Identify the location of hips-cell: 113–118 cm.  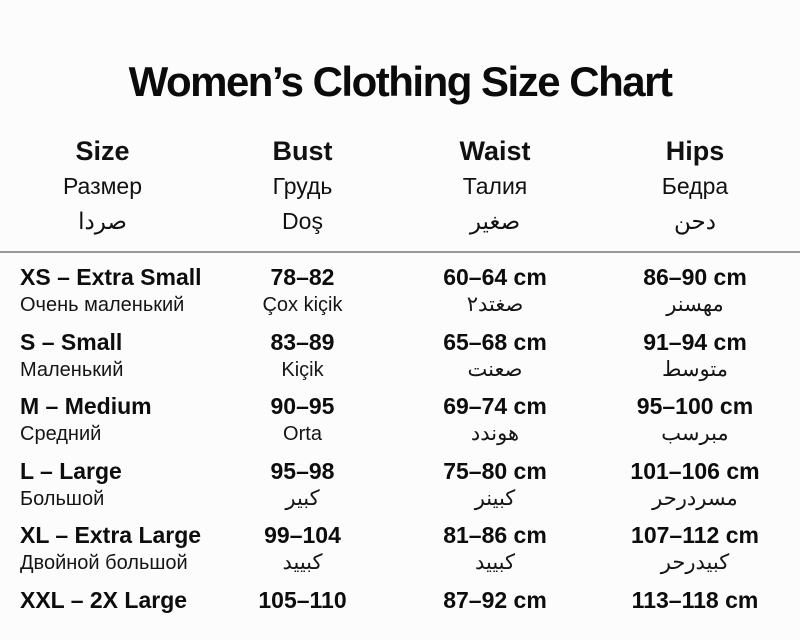
(695, 612).